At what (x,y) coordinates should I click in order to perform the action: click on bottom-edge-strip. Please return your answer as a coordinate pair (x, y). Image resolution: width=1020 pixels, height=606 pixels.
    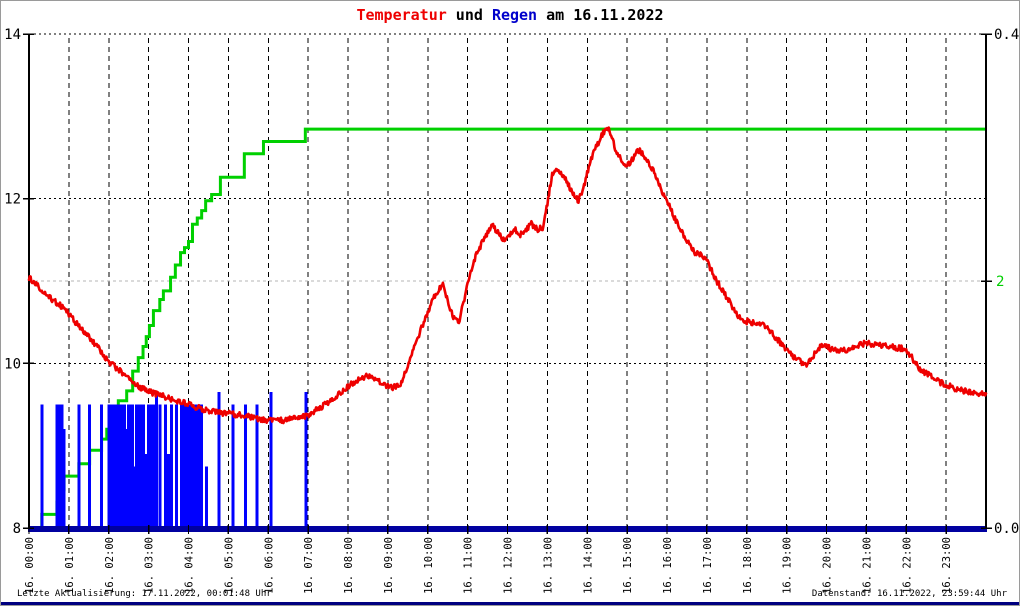
    Looking at the image, I should click on (510, 603).